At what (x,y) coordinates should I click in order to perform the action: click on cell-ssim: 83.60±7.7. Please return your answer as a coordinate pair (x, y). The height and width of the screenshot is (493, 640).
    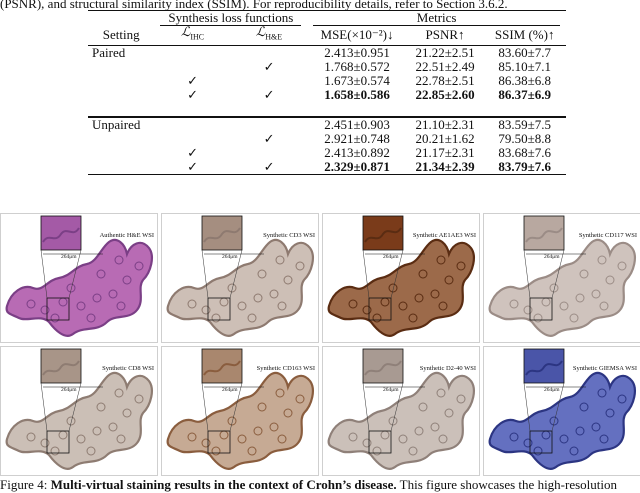
    Looking at the image, I should click on (524, 52).